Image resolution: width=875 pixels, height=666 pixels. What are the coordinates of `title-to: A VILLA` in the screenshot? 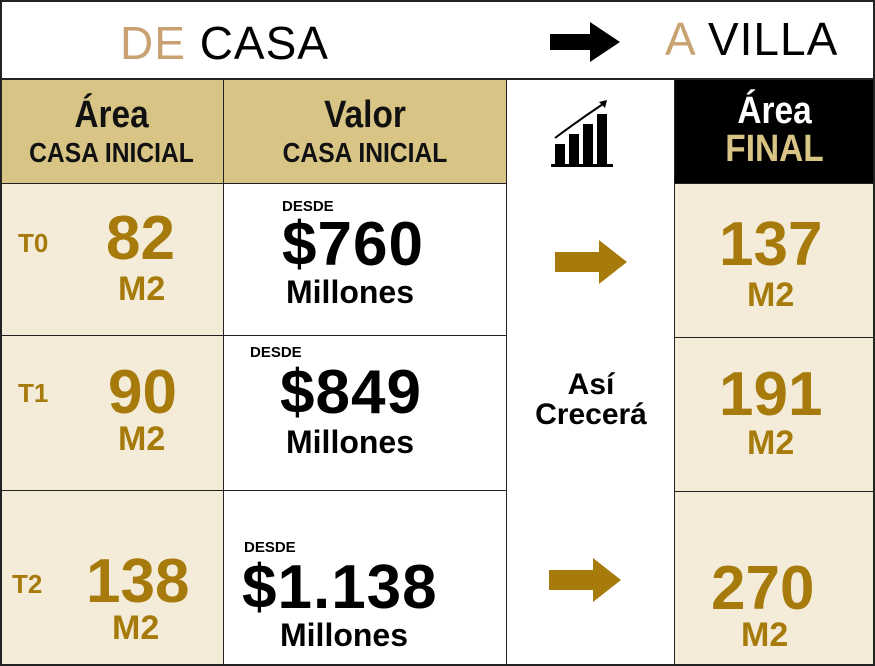 It's located at (752, 39).